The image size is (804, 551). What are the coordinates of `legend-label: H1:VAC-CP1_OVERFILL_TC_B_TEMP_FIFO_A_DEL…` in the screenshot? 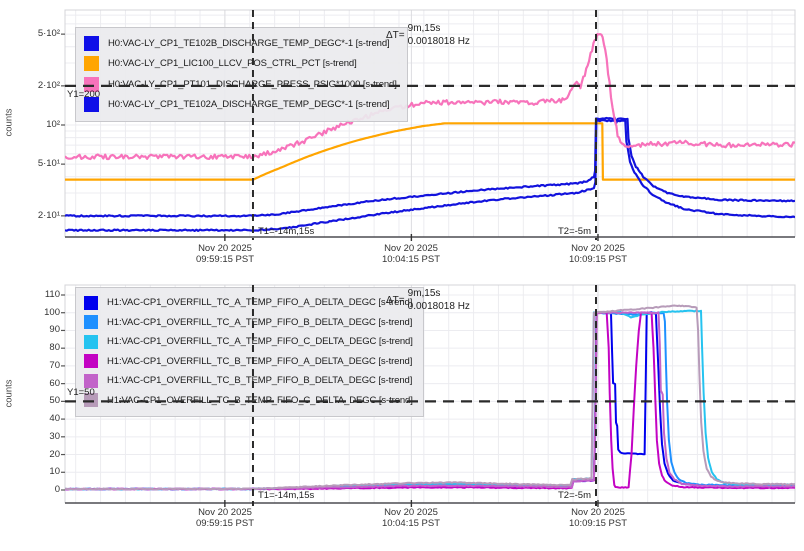 It's located at (260, 361).